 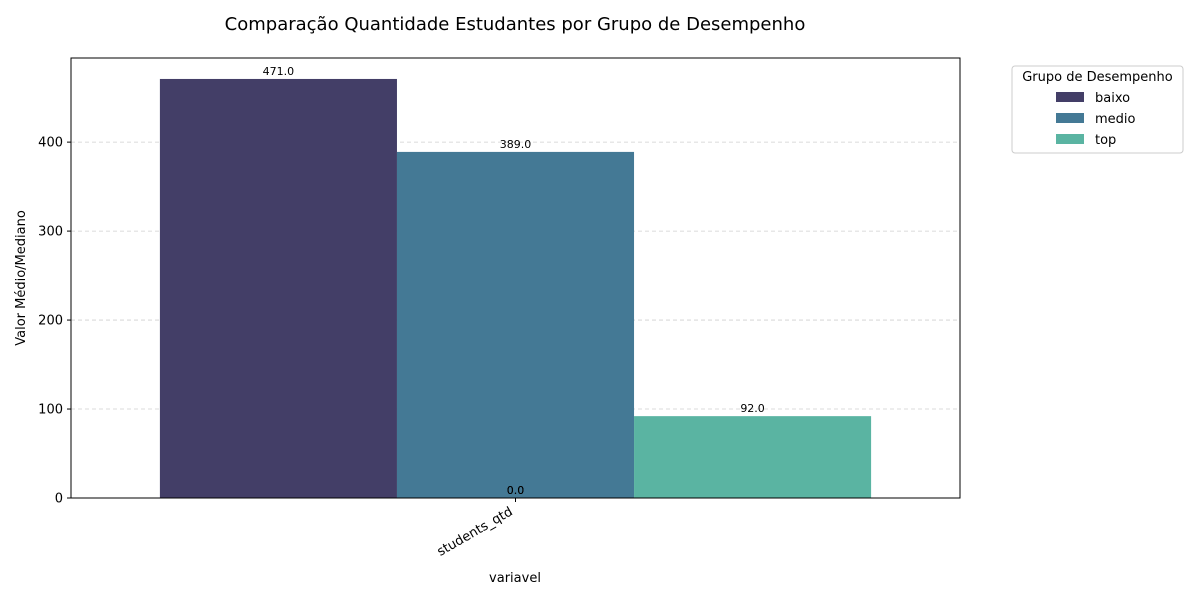 I want to click on bar-medio, so click(x=515, y=324).